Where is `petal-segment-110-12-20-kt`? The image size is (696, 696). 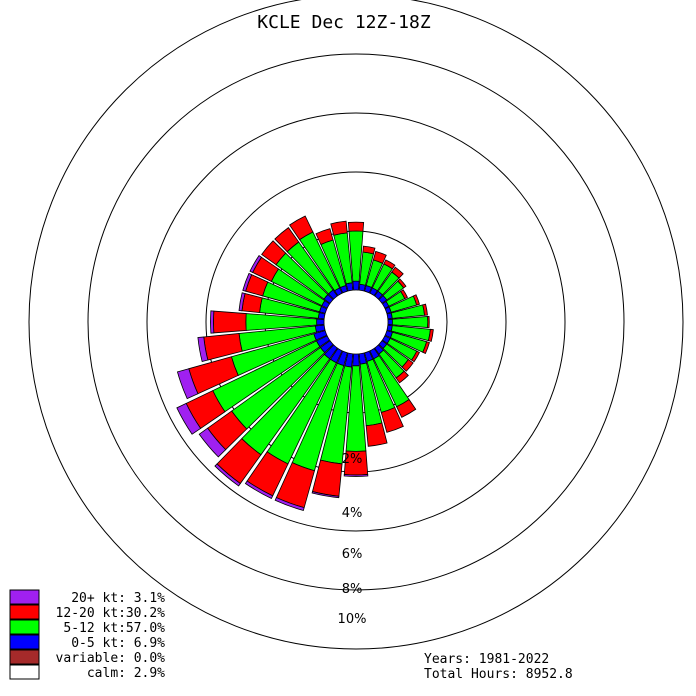
petal-segment-110-12-20-kt is located at coordinates (426, 348).